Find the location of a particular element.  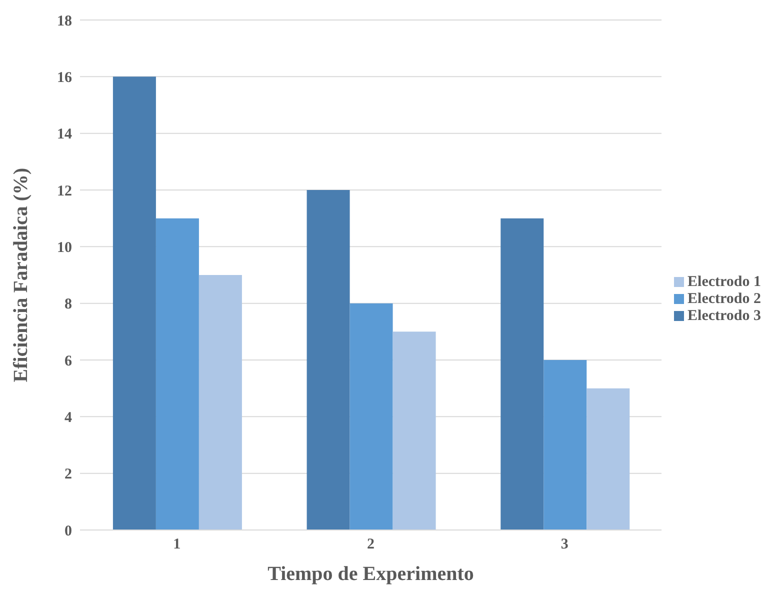

y-tick-label: 8 is located at coordinates (68, 304).